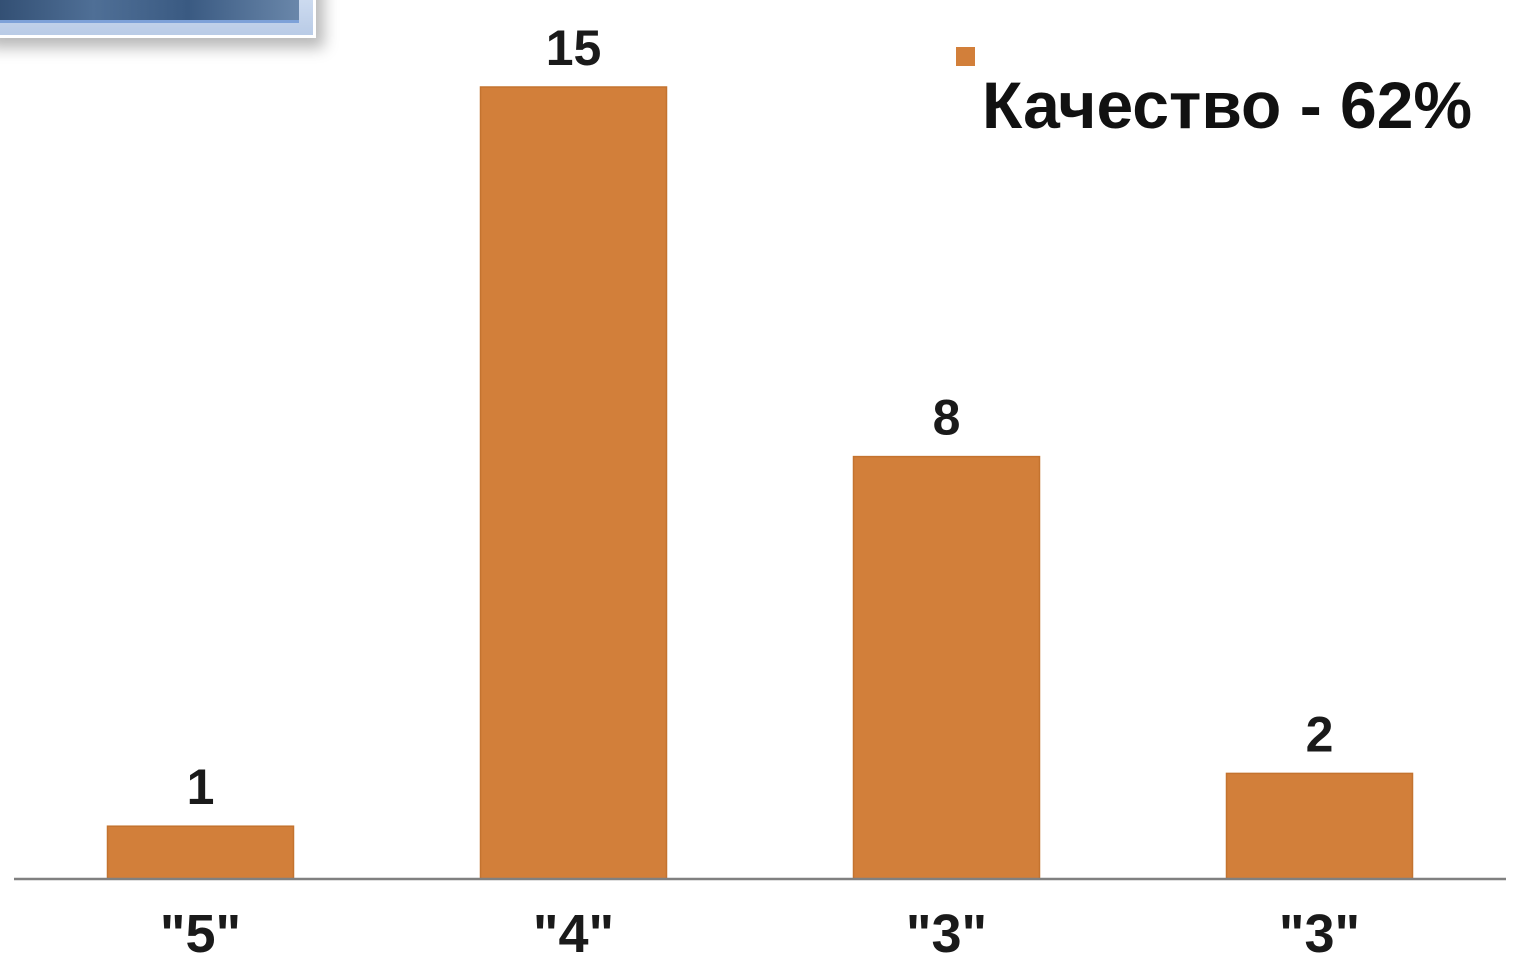 This screenshot has width=1530, height=956. I want to click on category-label-0: "5", so click(200, 930).